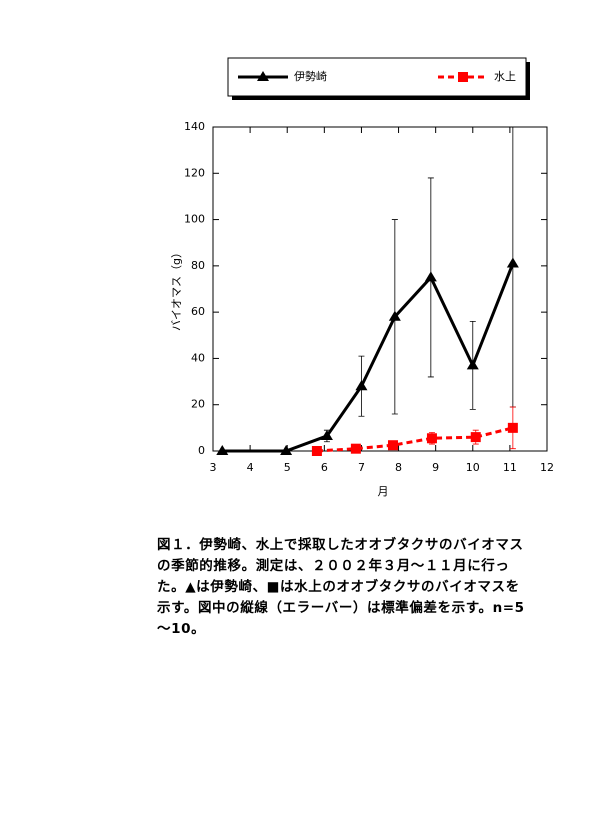 Image resolution: width=594 pixels, height=840 pixels. Describe the element at coordinates (198, 311) in the screenshot. I see `y-tick-label: 60` at that location.